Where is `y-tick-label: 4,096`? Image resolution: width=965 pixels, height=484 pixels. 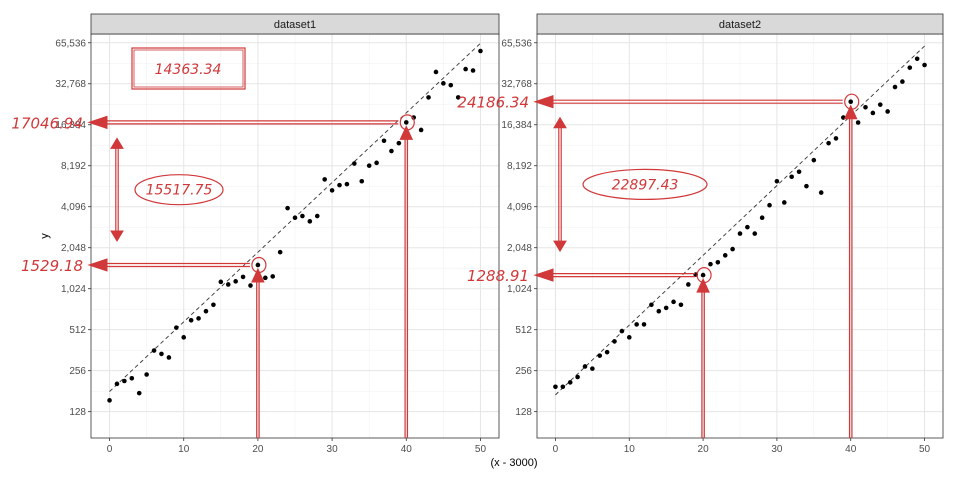 y-tick-label: 4,096 is located at coordinates (73, 207).